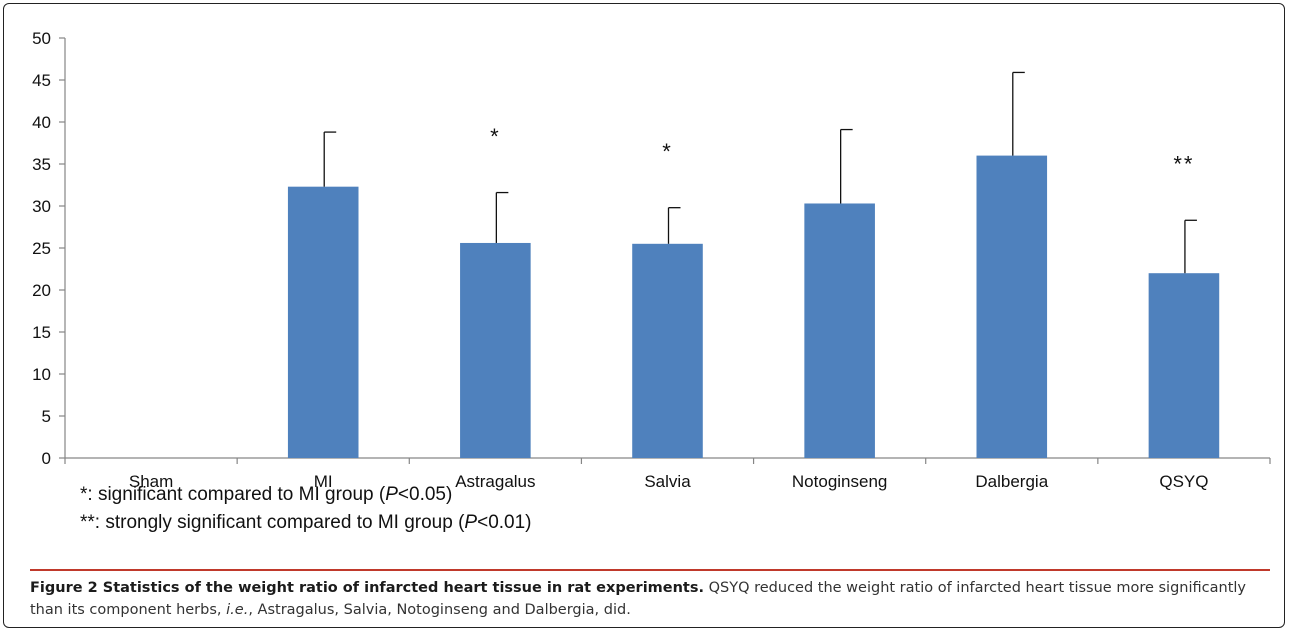  What do you see at coordinates (323, 481) in the screenshot?
I see `x-tick-label-mi: MI` at bounding box center [323, 481].